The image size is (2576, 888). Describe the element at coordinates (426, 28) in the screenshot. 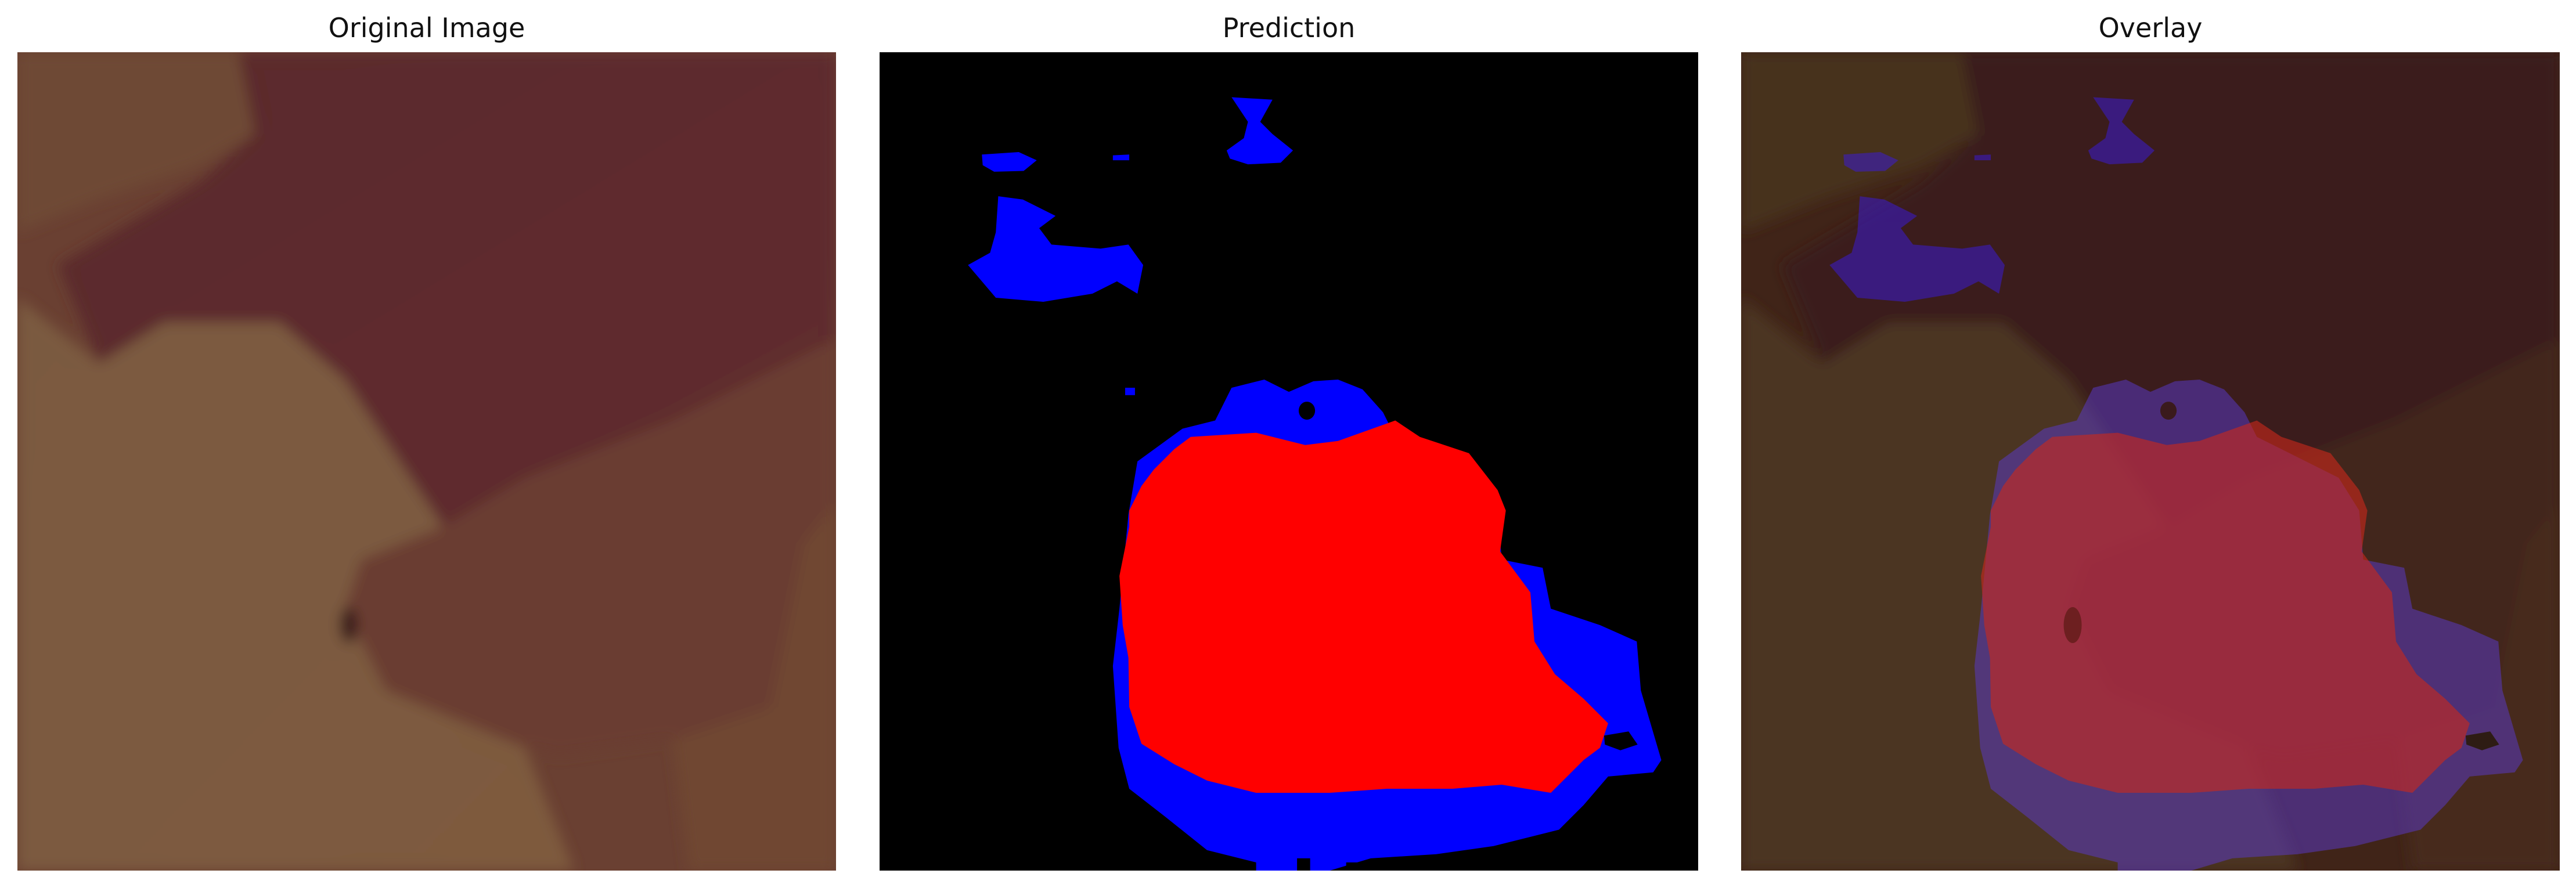

I see `panel-title-original: Original Image` at that location.